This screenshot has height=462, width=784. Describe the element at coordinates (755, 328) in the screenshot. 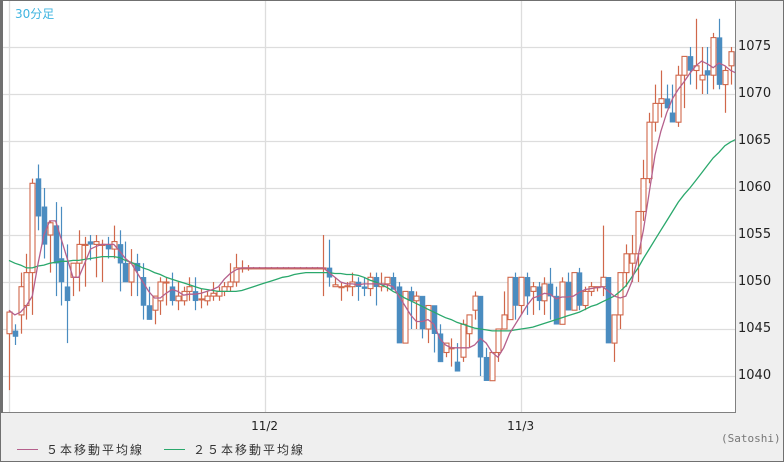

I see `y-tick-label: 1045` at that location.